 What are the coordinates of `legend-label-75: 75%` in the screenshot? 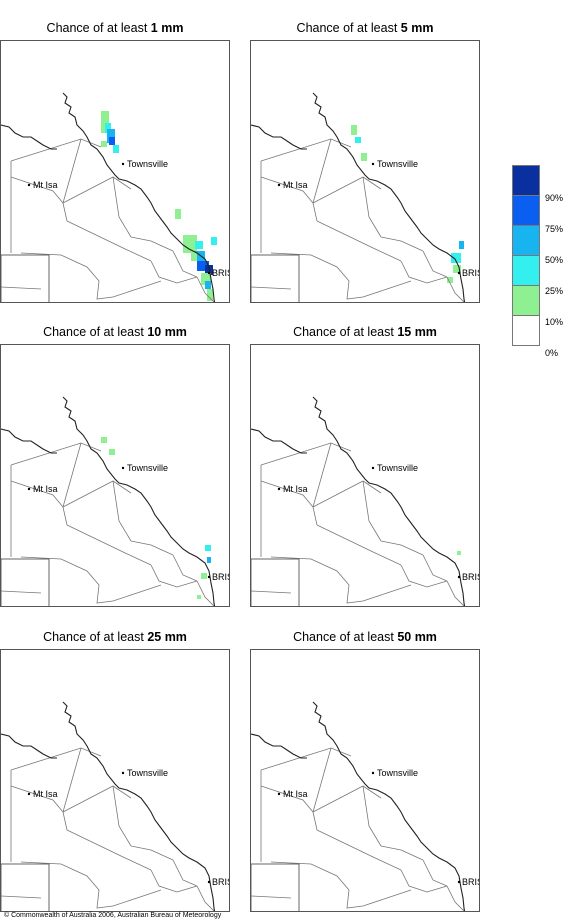 It's located at (554, 229).